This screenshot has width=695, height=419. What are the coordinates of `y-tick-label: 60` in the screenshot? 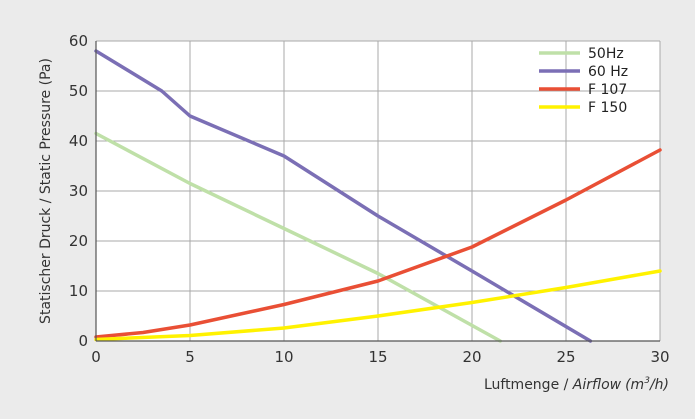 It's located at (78, 41).